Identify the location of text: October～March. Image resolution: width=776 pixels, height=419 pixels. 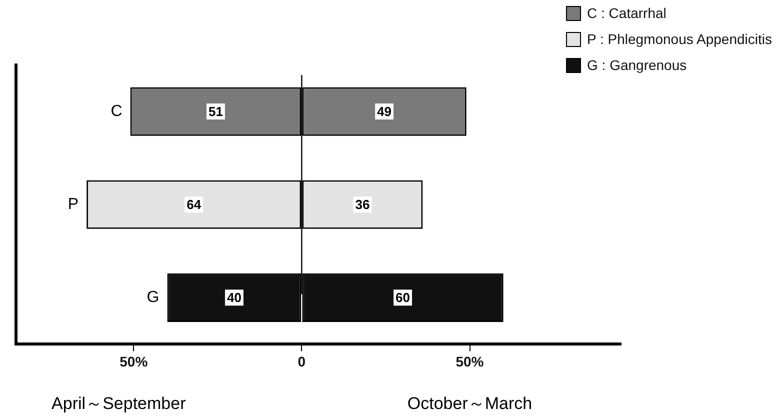
(469, 403).